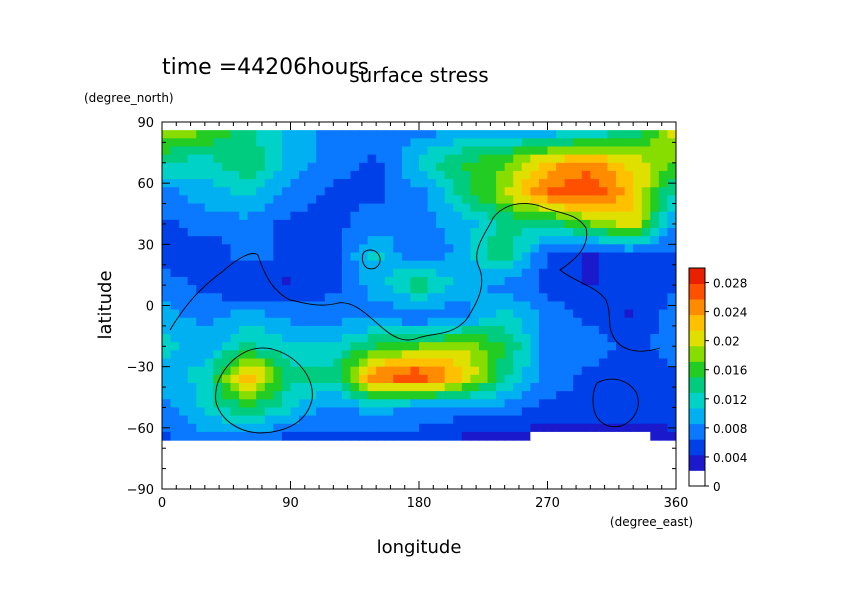 The width and height of the screenshot is (842, 595). What do you see at coordinates (129, 98) in the screenshot?
I see `y-unit-label: (degree_north)` at bounding box center [129, 98].